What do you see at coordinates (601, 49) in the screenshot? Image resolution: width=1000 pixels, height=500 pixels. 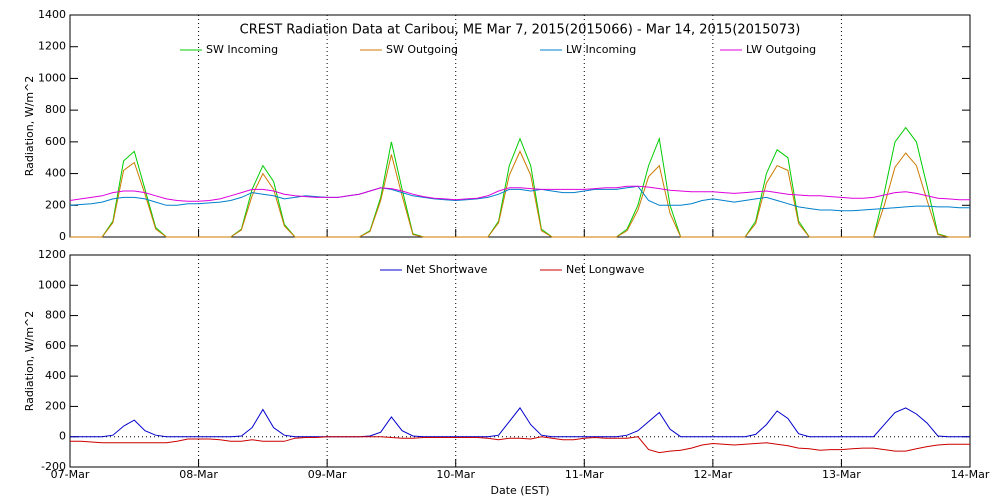 I see `legend-label: LW Incoming` at bounding box center [601, 49].